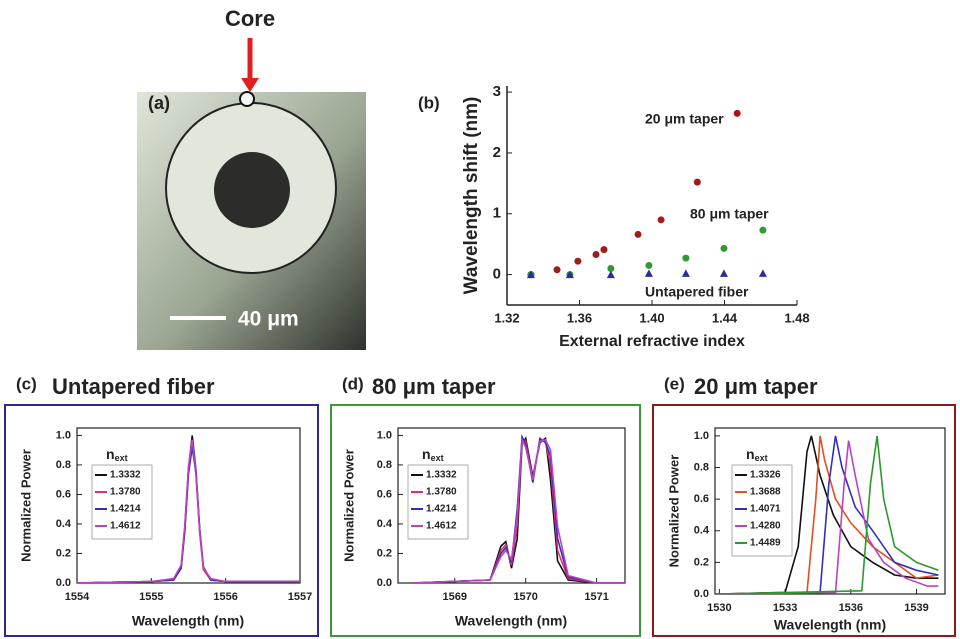 This screenshot has height=639, width=960. Describe the element at coordinates (785, 608) in the screenshot. I see `x-tick-label: 1533` at that location.